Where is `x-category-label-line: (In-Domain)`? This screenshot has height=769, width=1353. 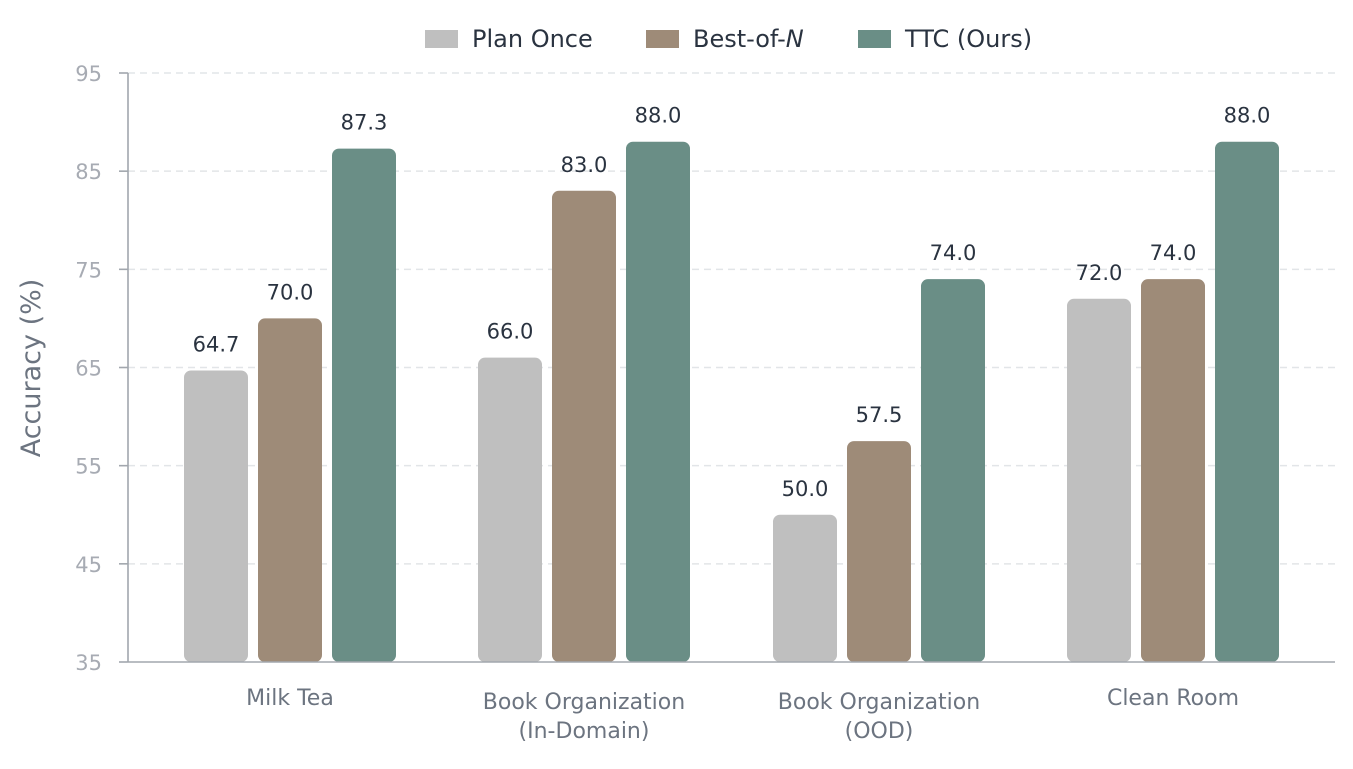
x-category-label-line: (In-Domain) is located at coordinates (584, 731).